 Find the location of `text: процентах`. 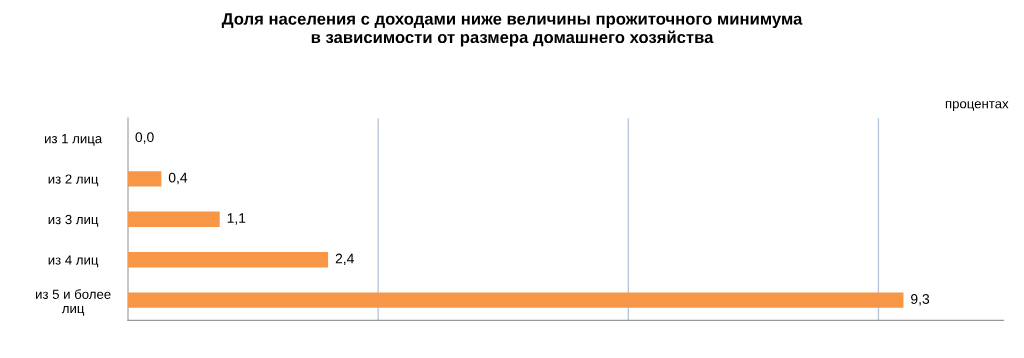

text: процентах is located at coordinates (977, 106).